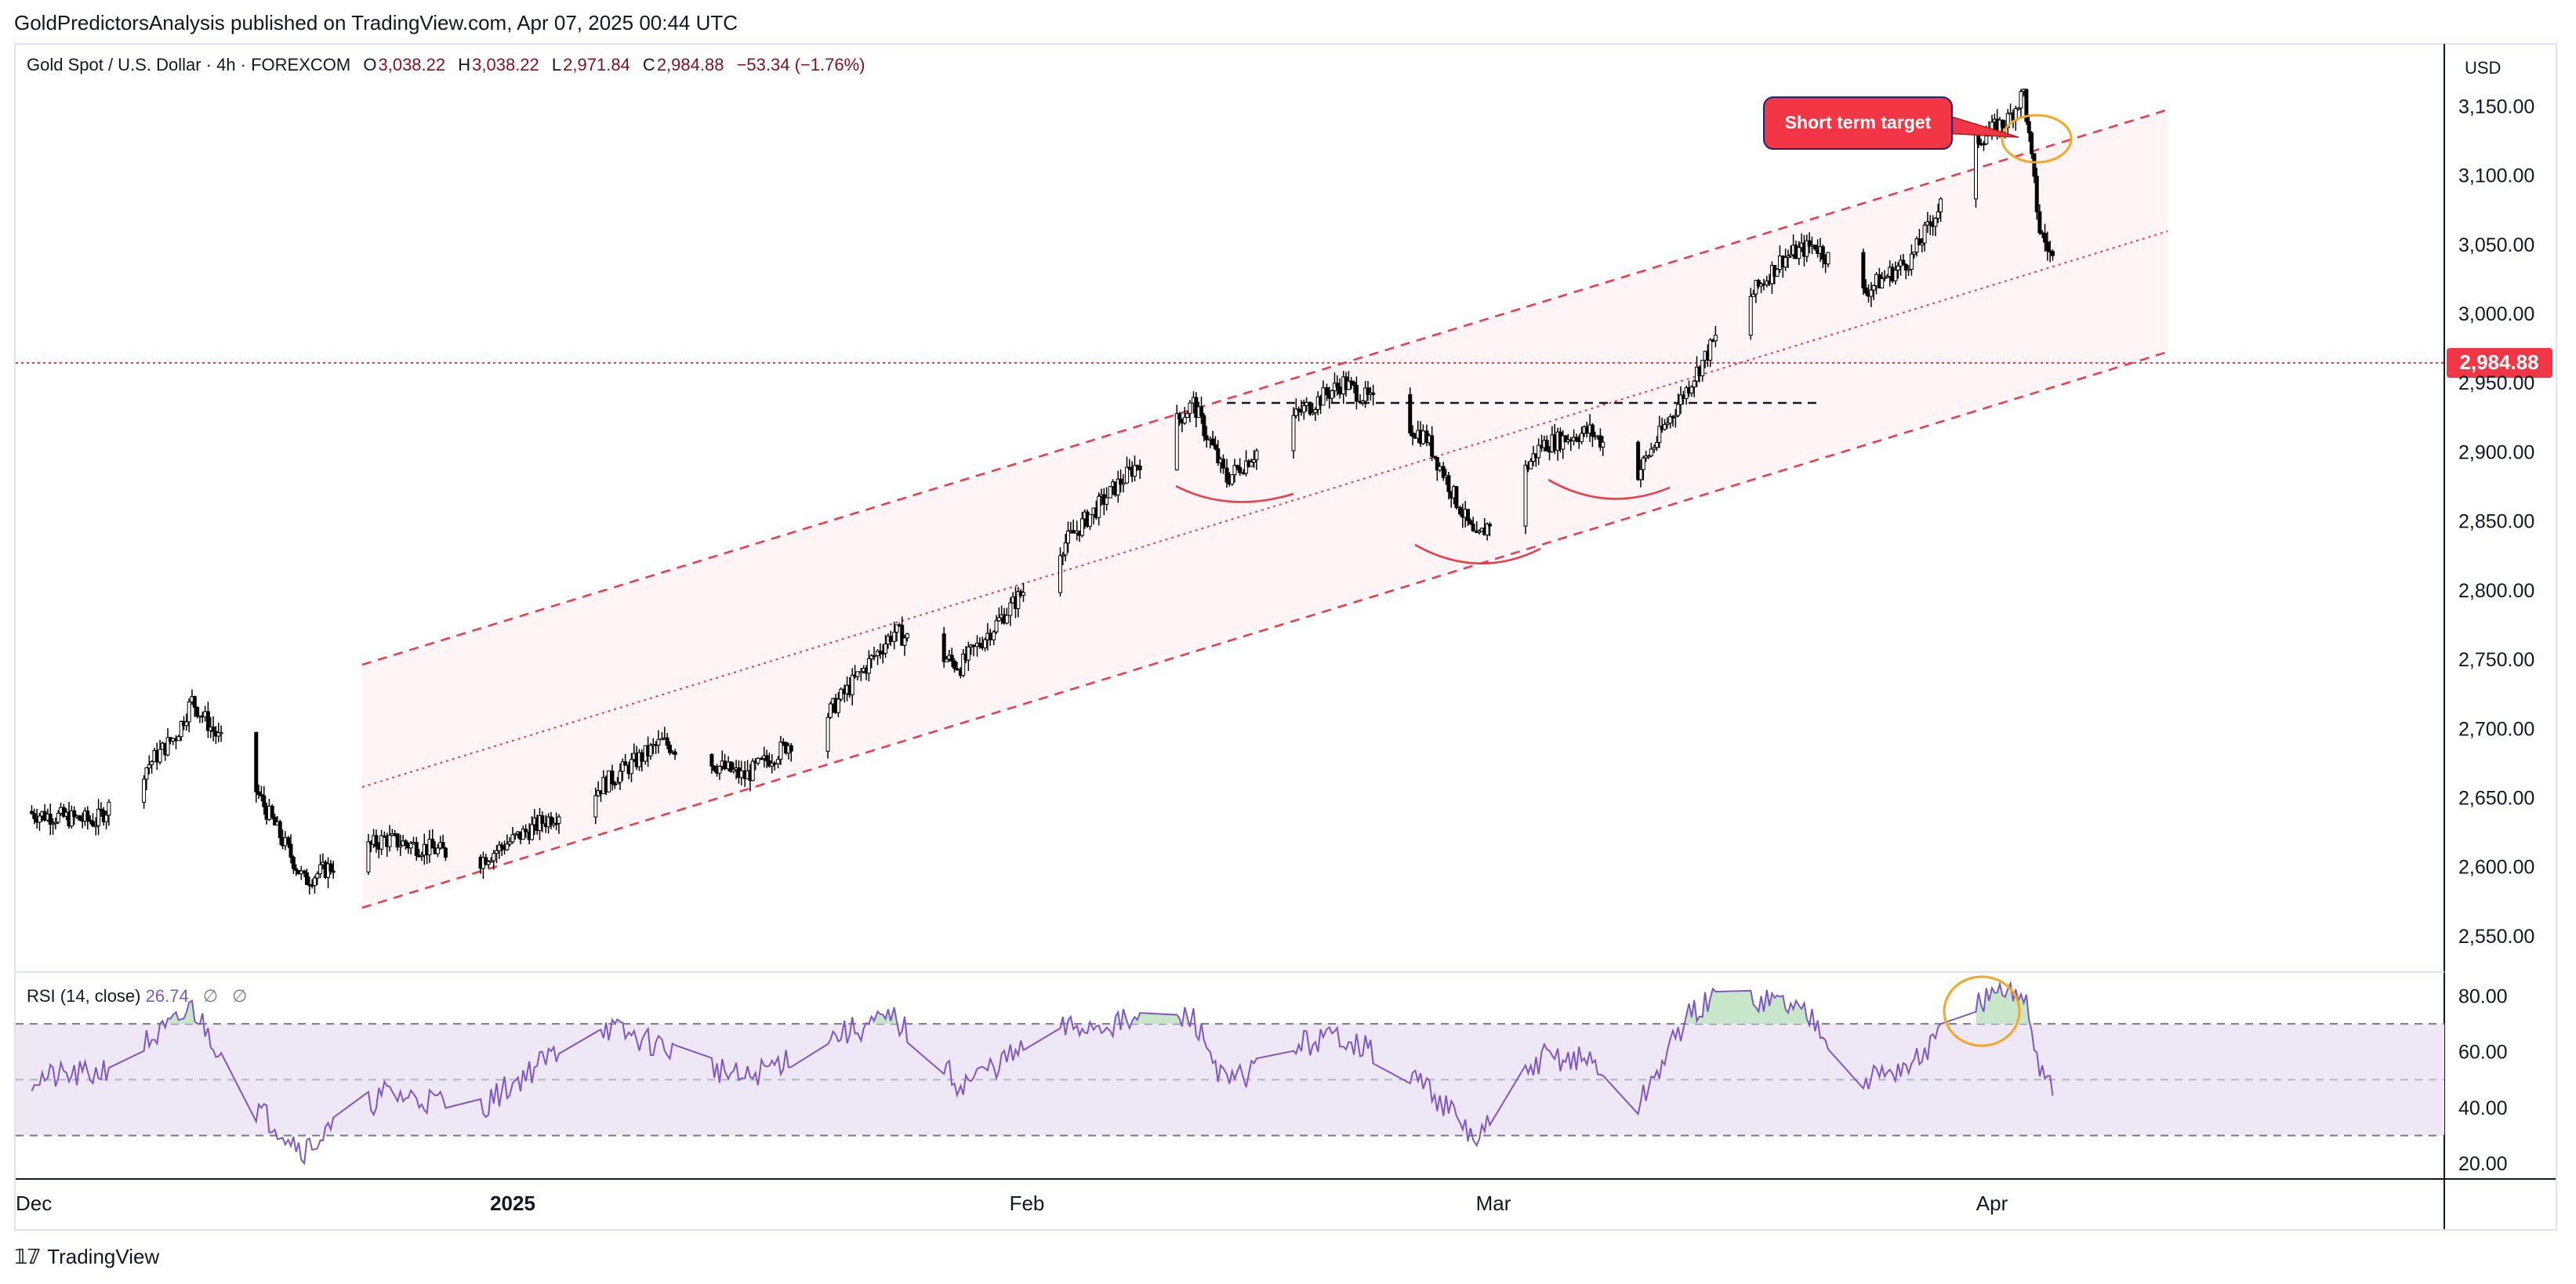 This screenshot has width=2576, height=1284. What do you see at coordinates (104, 1256) in the screenshot?
I see `tradingview-wordmark: TradingView` at bounding box center [104, 1256].